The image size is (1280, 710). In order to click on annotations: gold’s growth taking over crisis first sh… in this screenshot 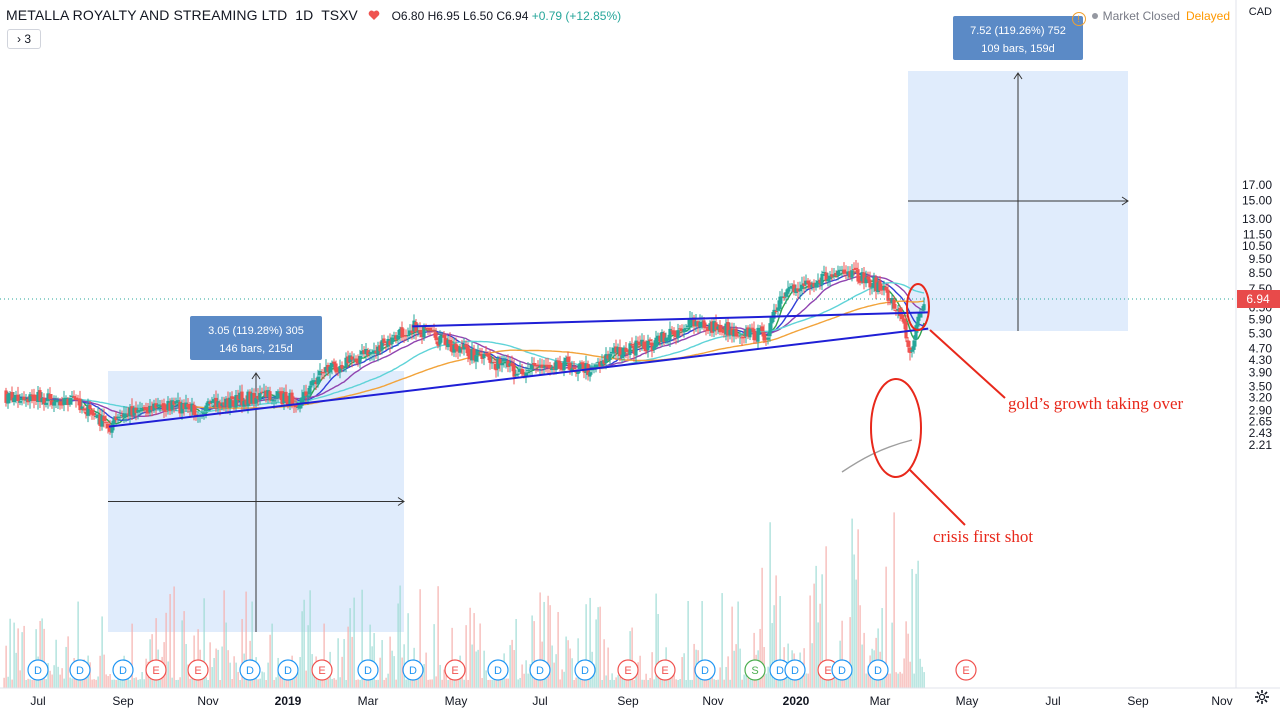, I will do `click(1027, 414)`.